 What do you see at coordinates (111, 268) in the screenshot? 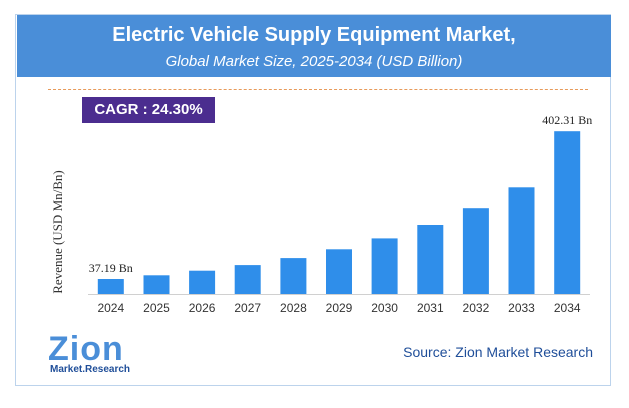
I see `data-label: 37.19 Bn` at bounding box center [111, 268].